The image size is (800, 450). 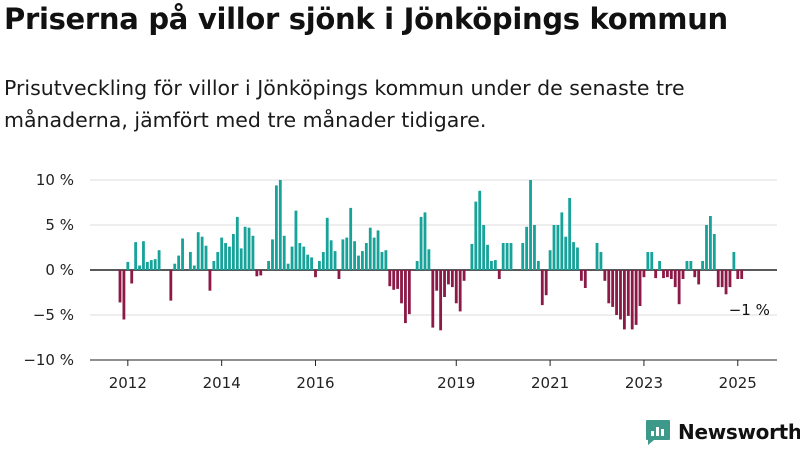 What do you see at coordinates (315, 383) in the screenshot?
I see `x-tick-label: 2016` at bounding box center [315, 383].